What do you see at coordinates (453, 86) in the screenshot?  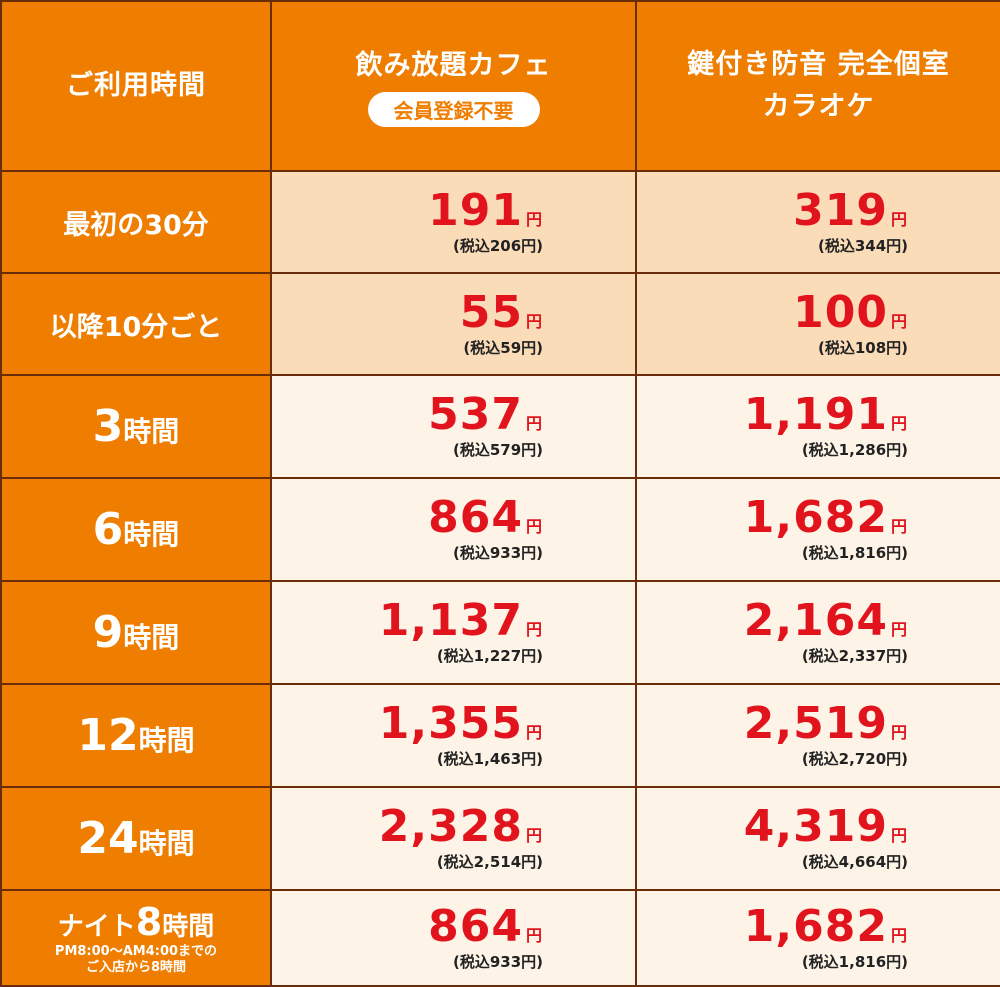 I see `cafe-header: 飲み放題カフェ 会員登録不要` at bounding box center [453, 86].